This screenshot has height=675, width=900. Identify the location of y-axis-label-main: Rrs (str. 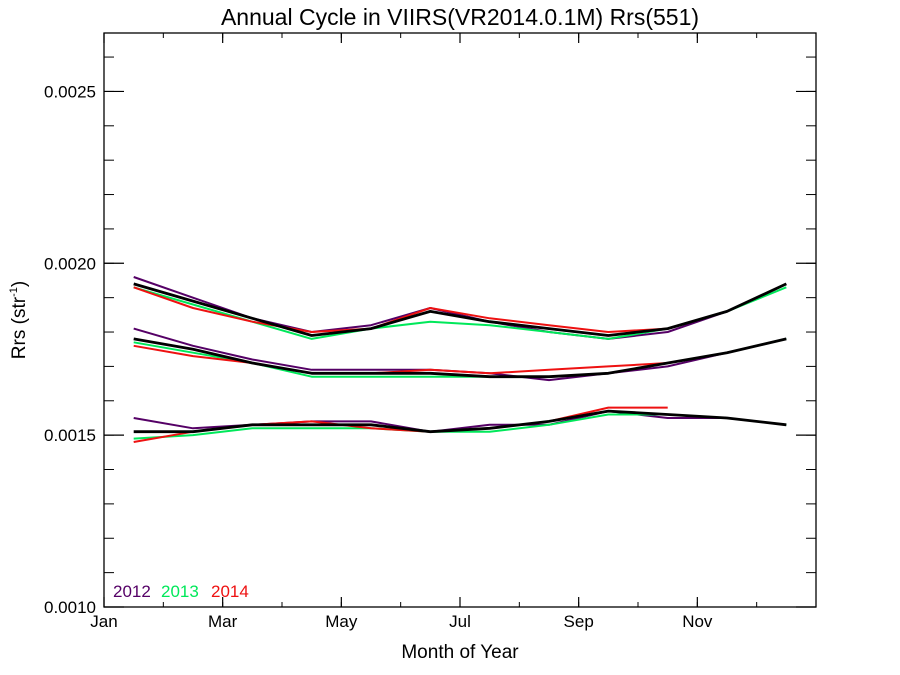
(19, 327).